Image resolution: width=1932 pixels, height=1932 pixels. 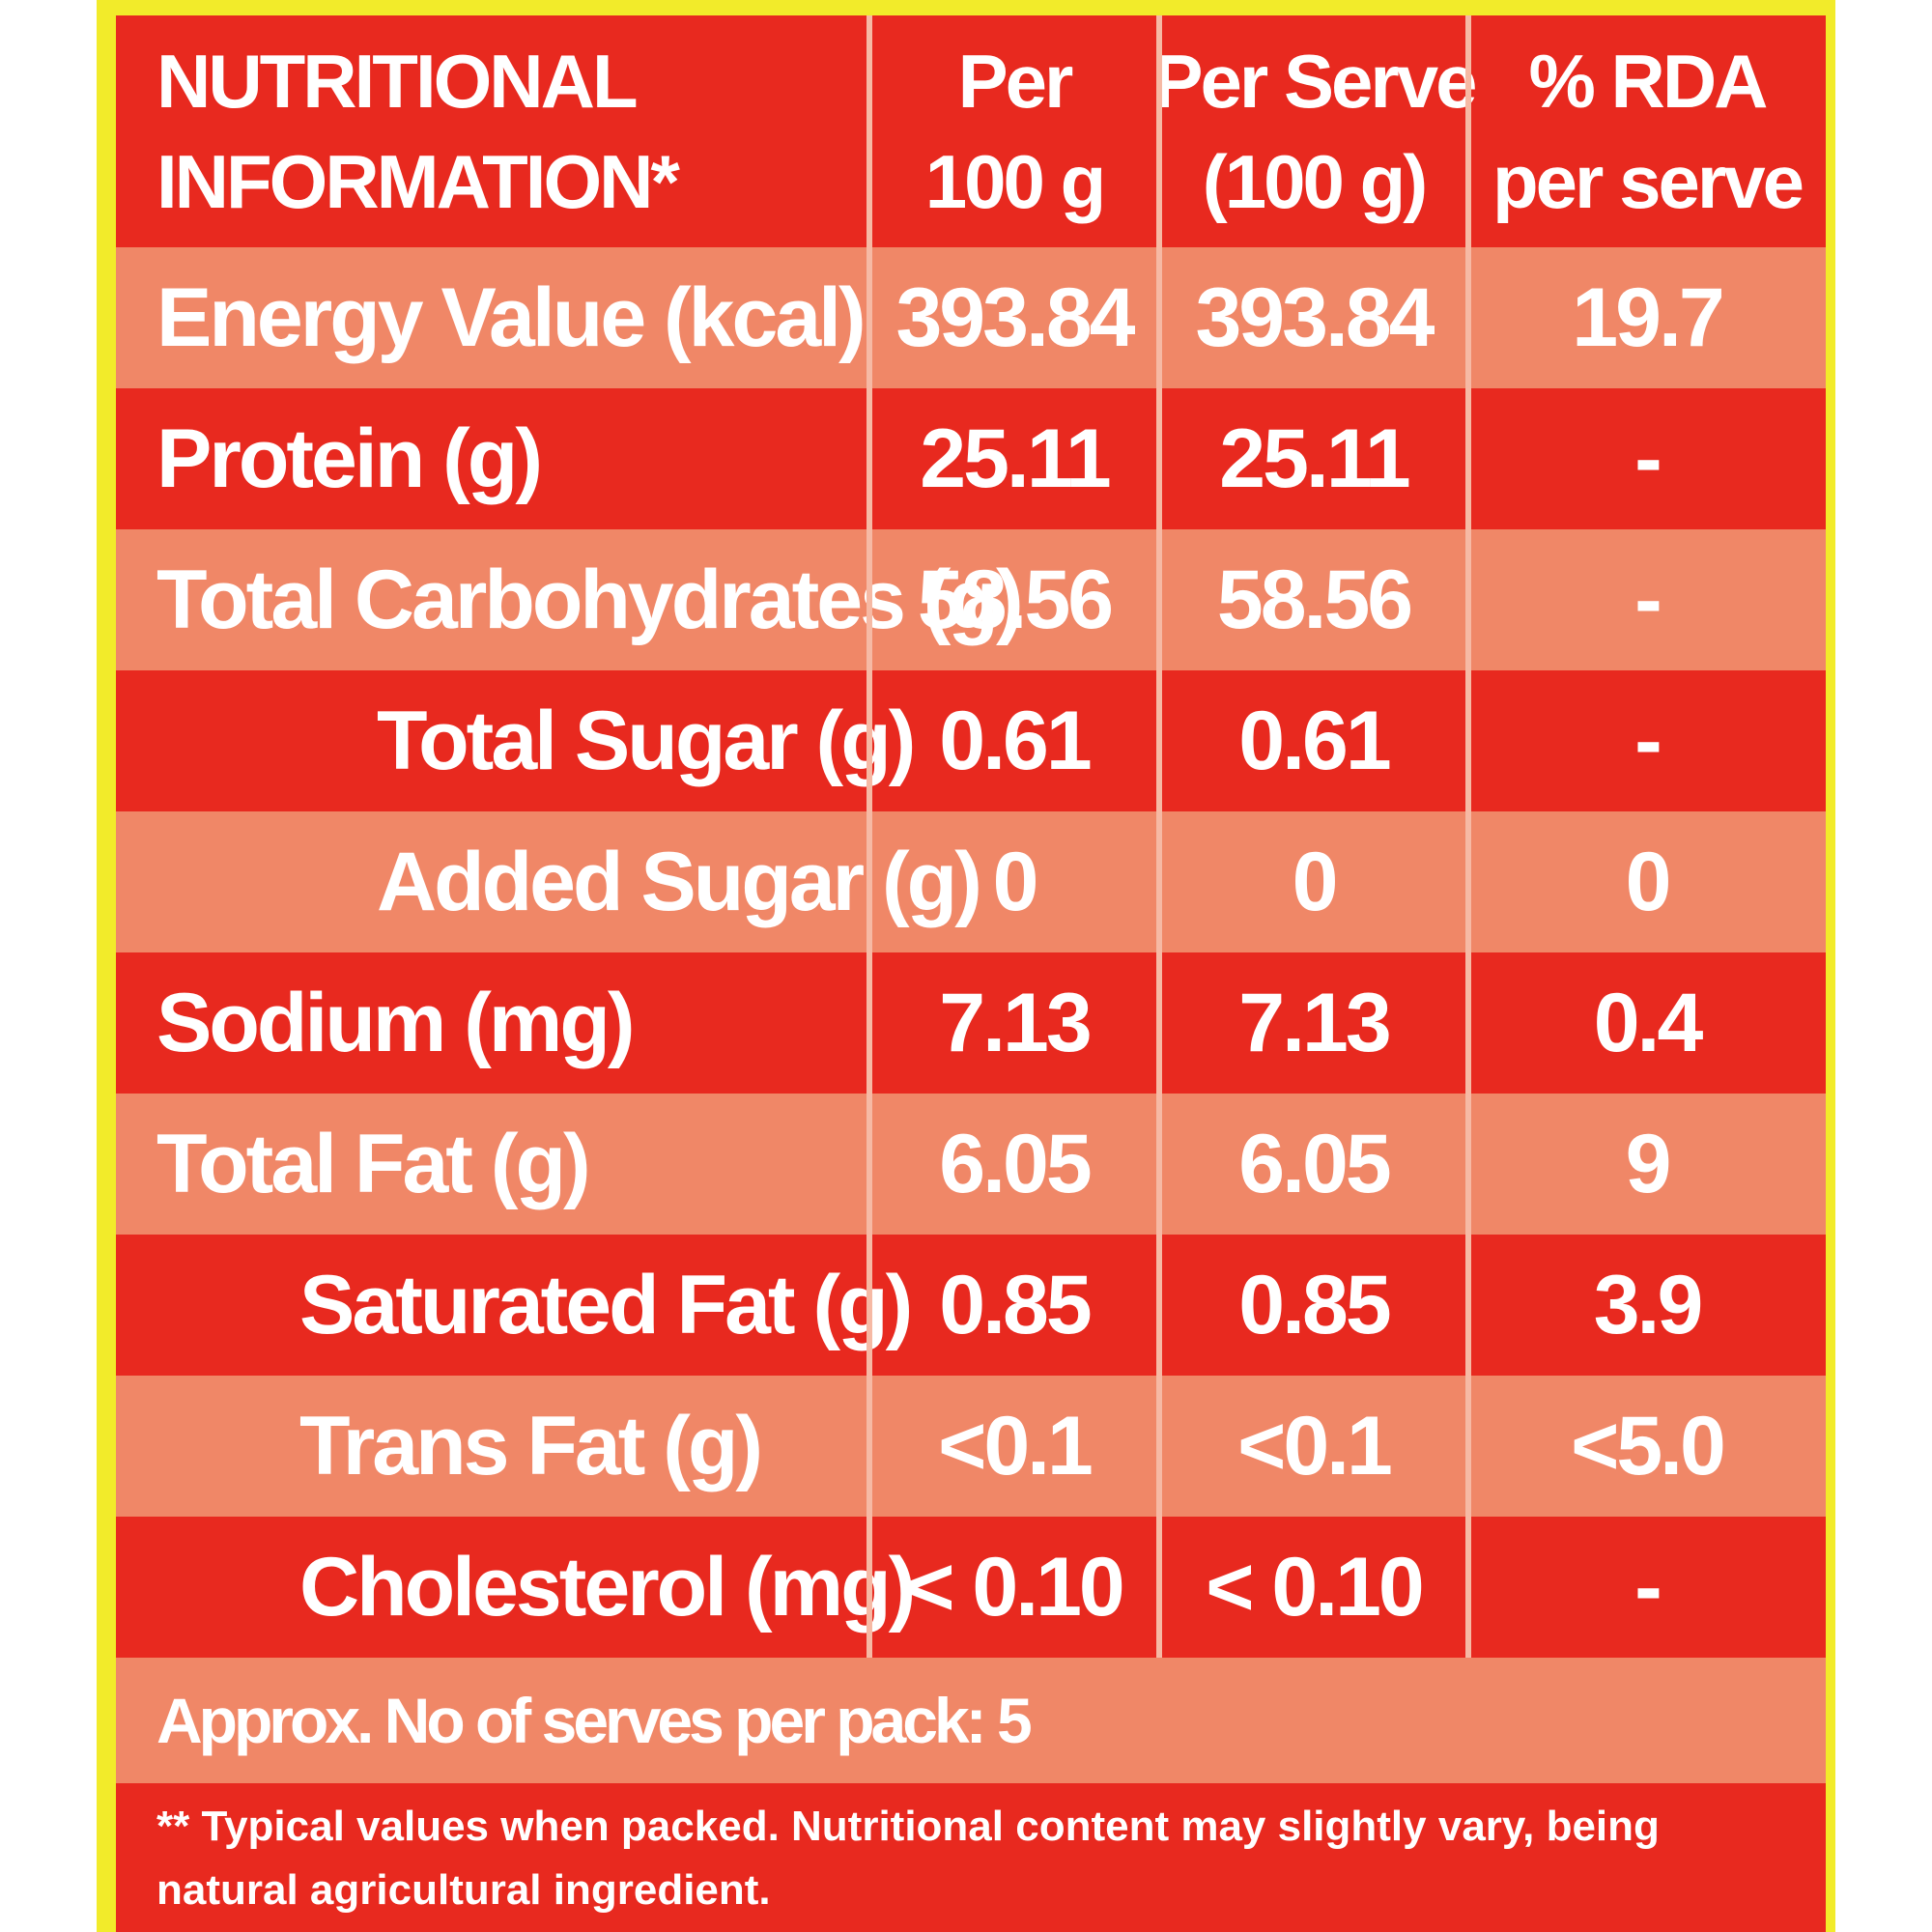 I want to click on table-row: Trans Fat (g) <0.1 <0.1 <5.0, so click(x=971, y=1446).